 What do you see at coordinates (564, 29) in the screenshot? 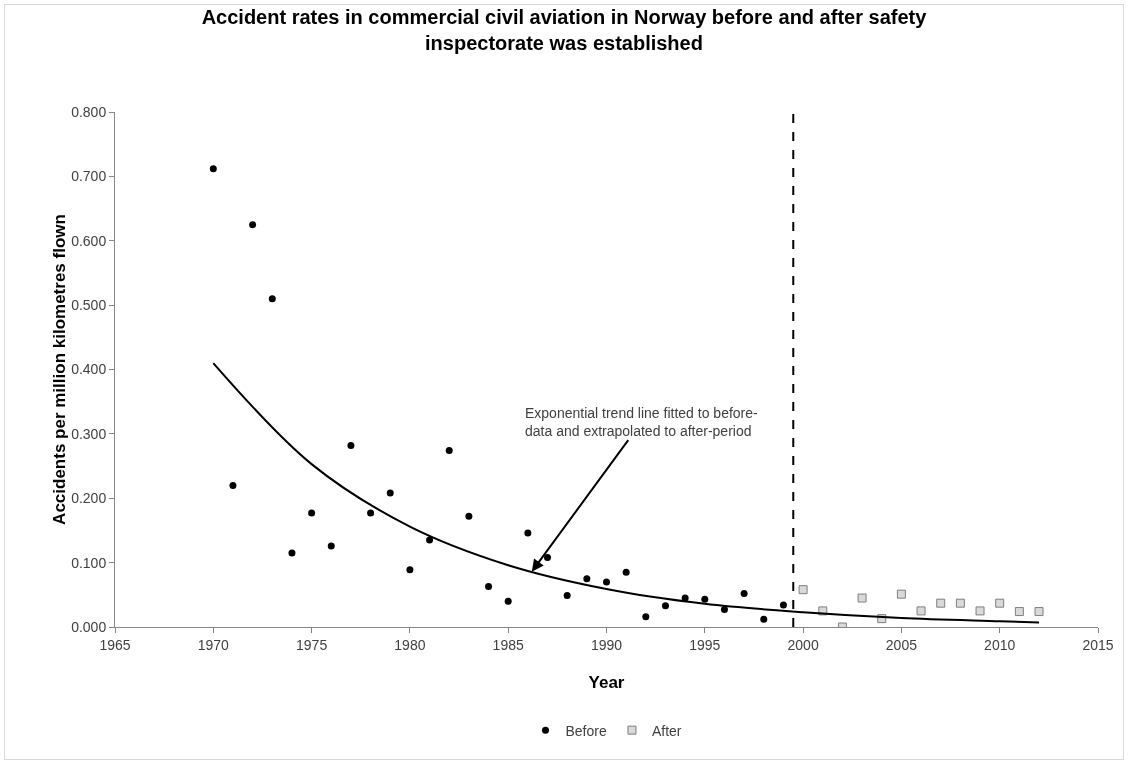
I see `chart-title: Accident rates in commercial civil aviation in Norway before and after safety inspectorate was established` at bounding box center [564, 29].